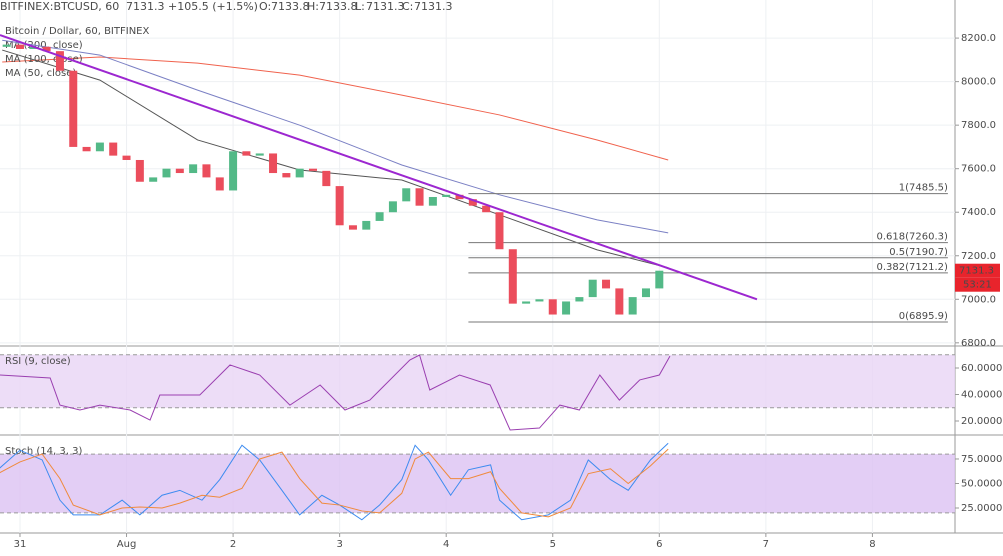  What do you see at coordinates (339, 544) in the screenshot?
I see `x-tick-label: 3` at bounding box center [339, 544].